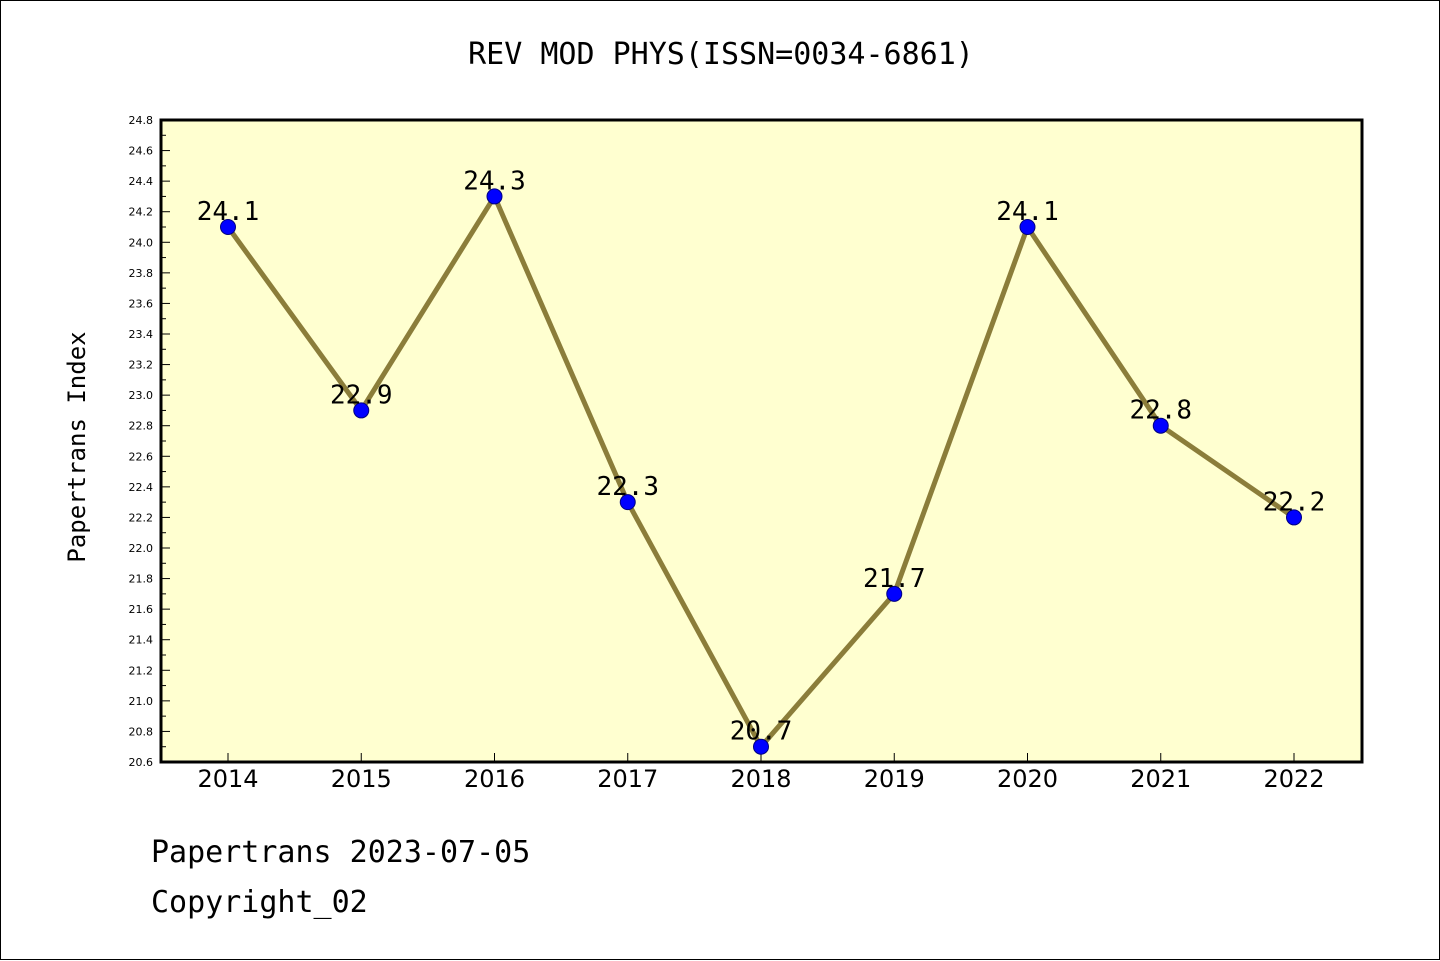  What do you see at coordinates (361, 395) in the screenshot?
I see `data-label: 22.9` at bounding box center [361, 395].